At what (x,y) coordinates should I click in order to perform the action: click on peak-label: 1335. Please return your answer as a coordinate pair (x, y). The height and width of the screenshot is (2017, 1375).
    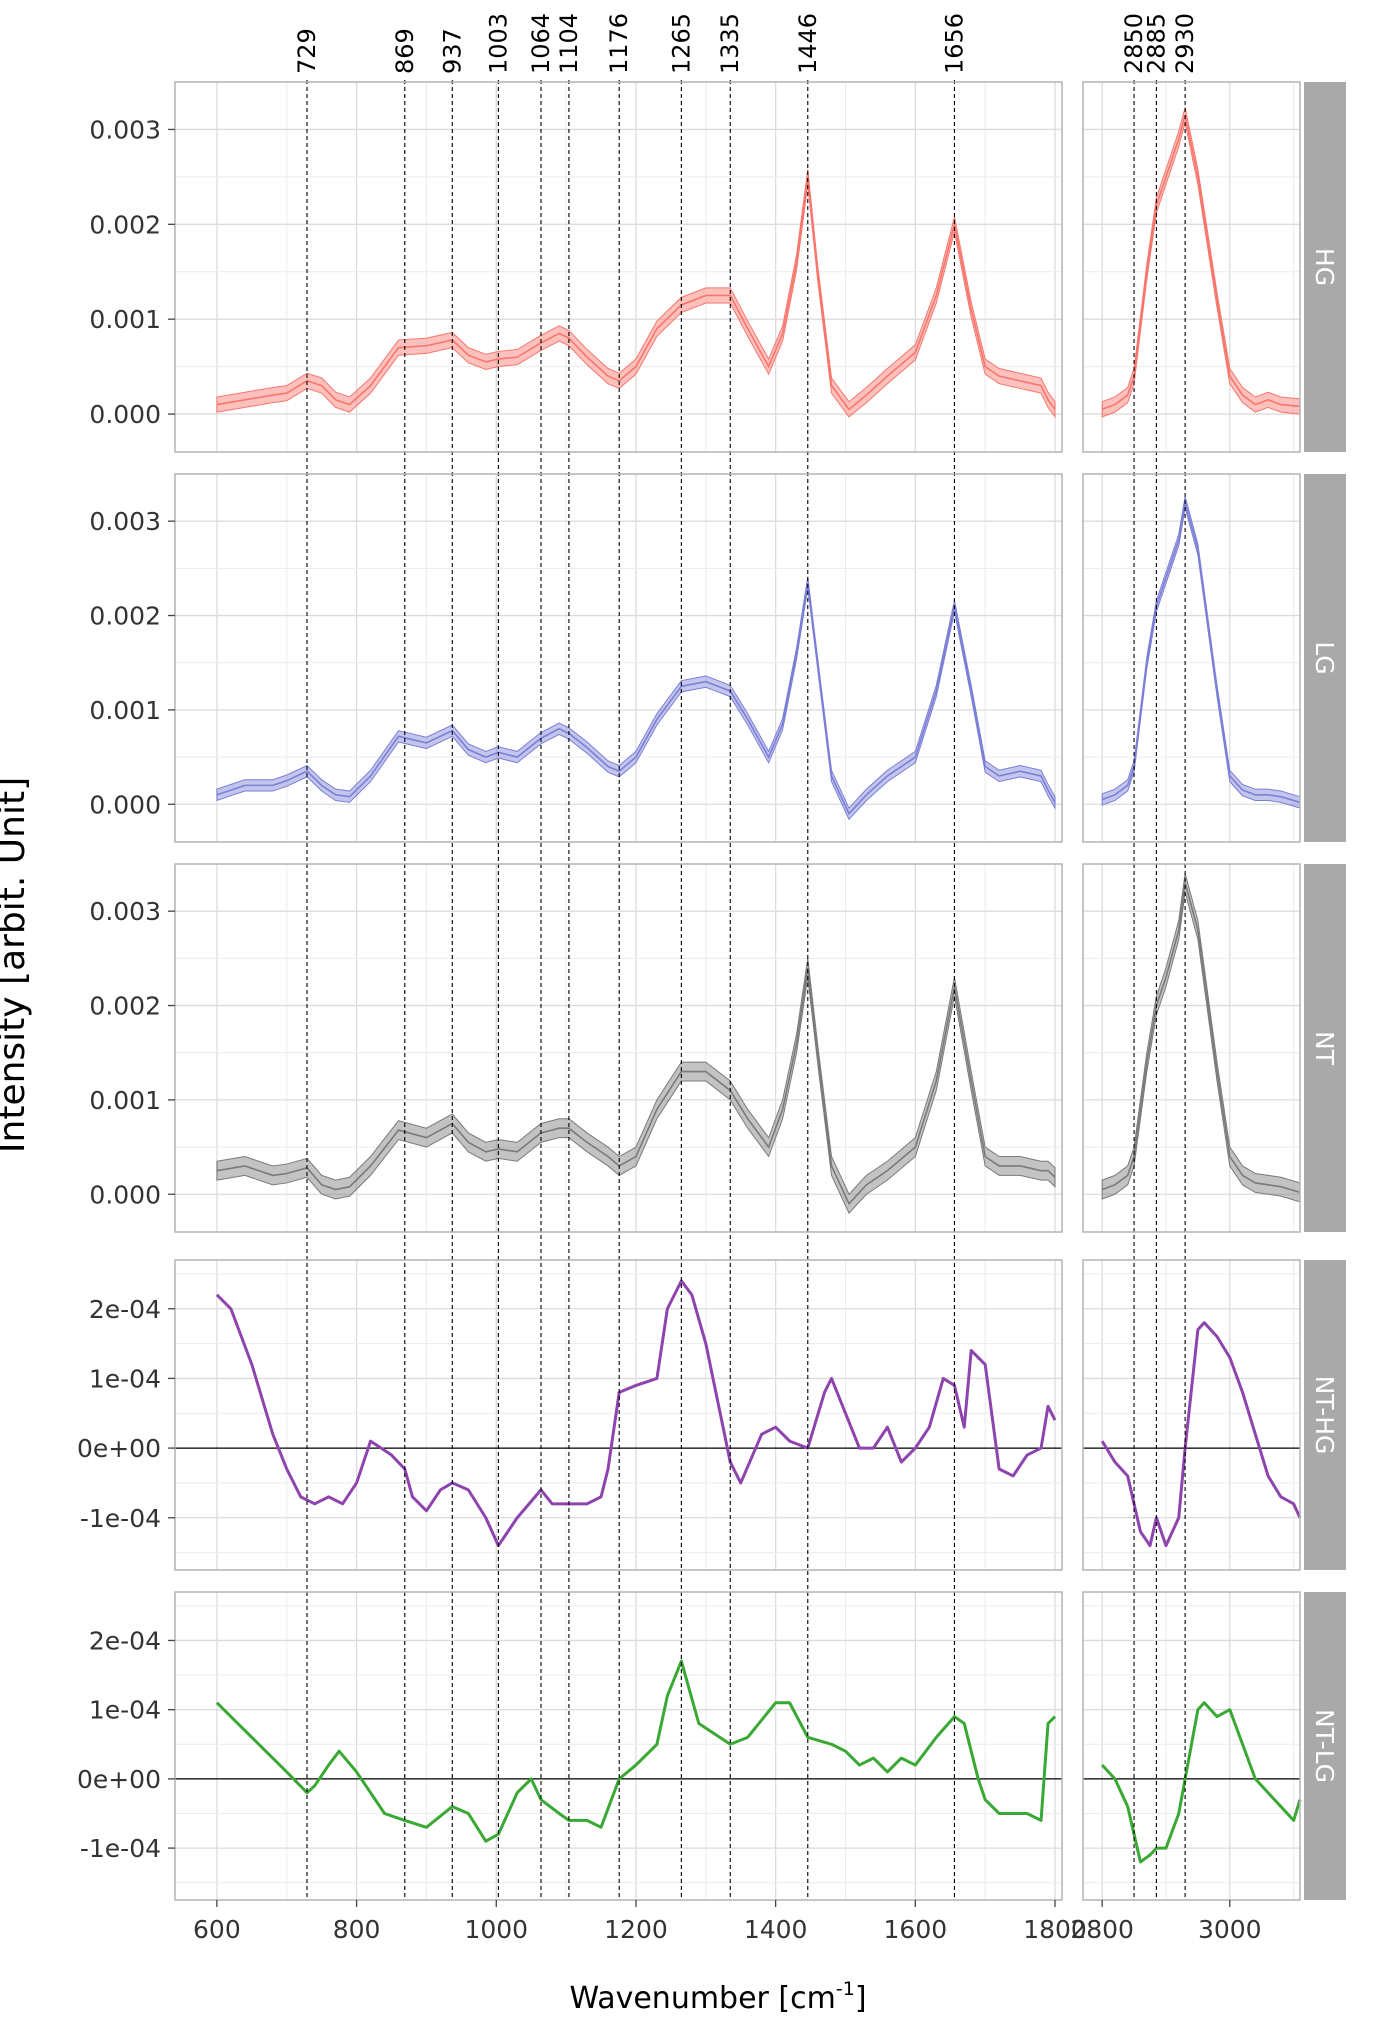
    Looking at the image, I should click on (730, 43).